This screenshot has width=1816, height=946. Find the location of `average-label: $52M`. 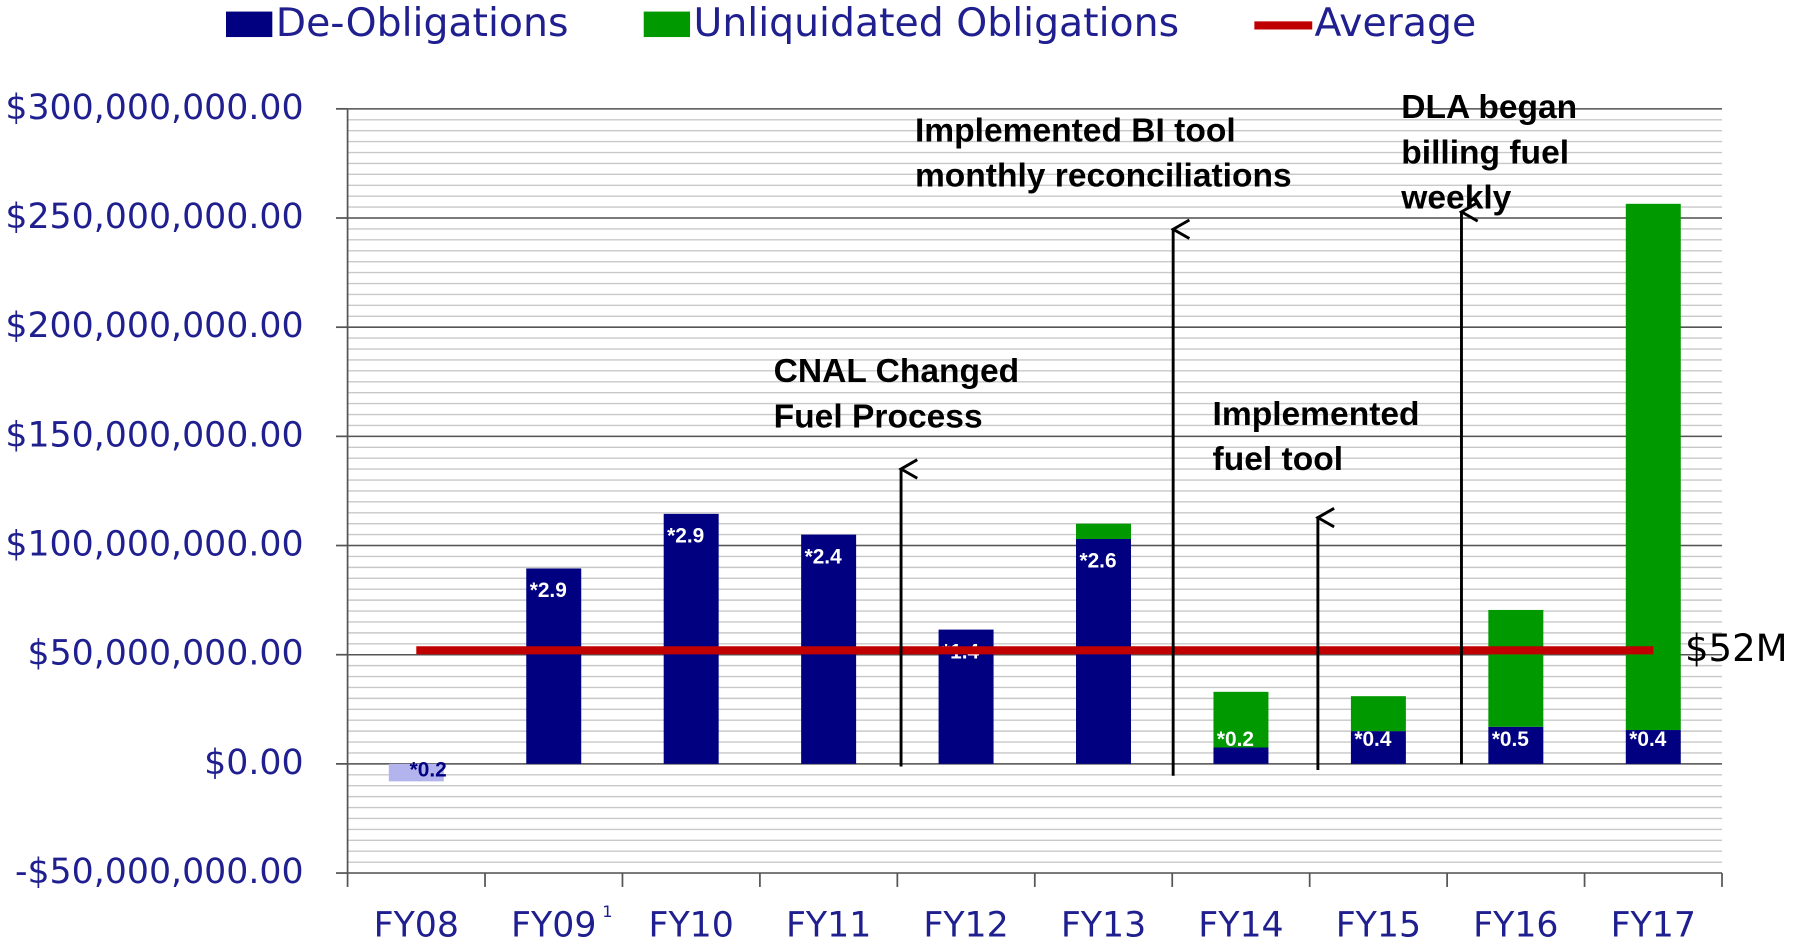

average-label: $52M is located at coordinates (1736, 648).